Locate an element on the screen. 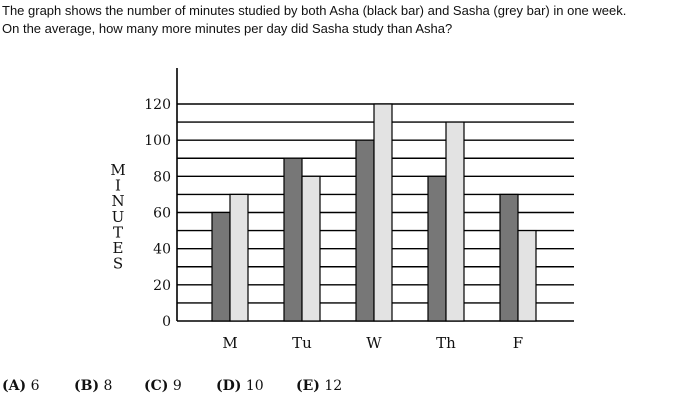 The height and width of the screenshot is (400, 682). option-c: (C) 9 is located at coordinates (163, 386).